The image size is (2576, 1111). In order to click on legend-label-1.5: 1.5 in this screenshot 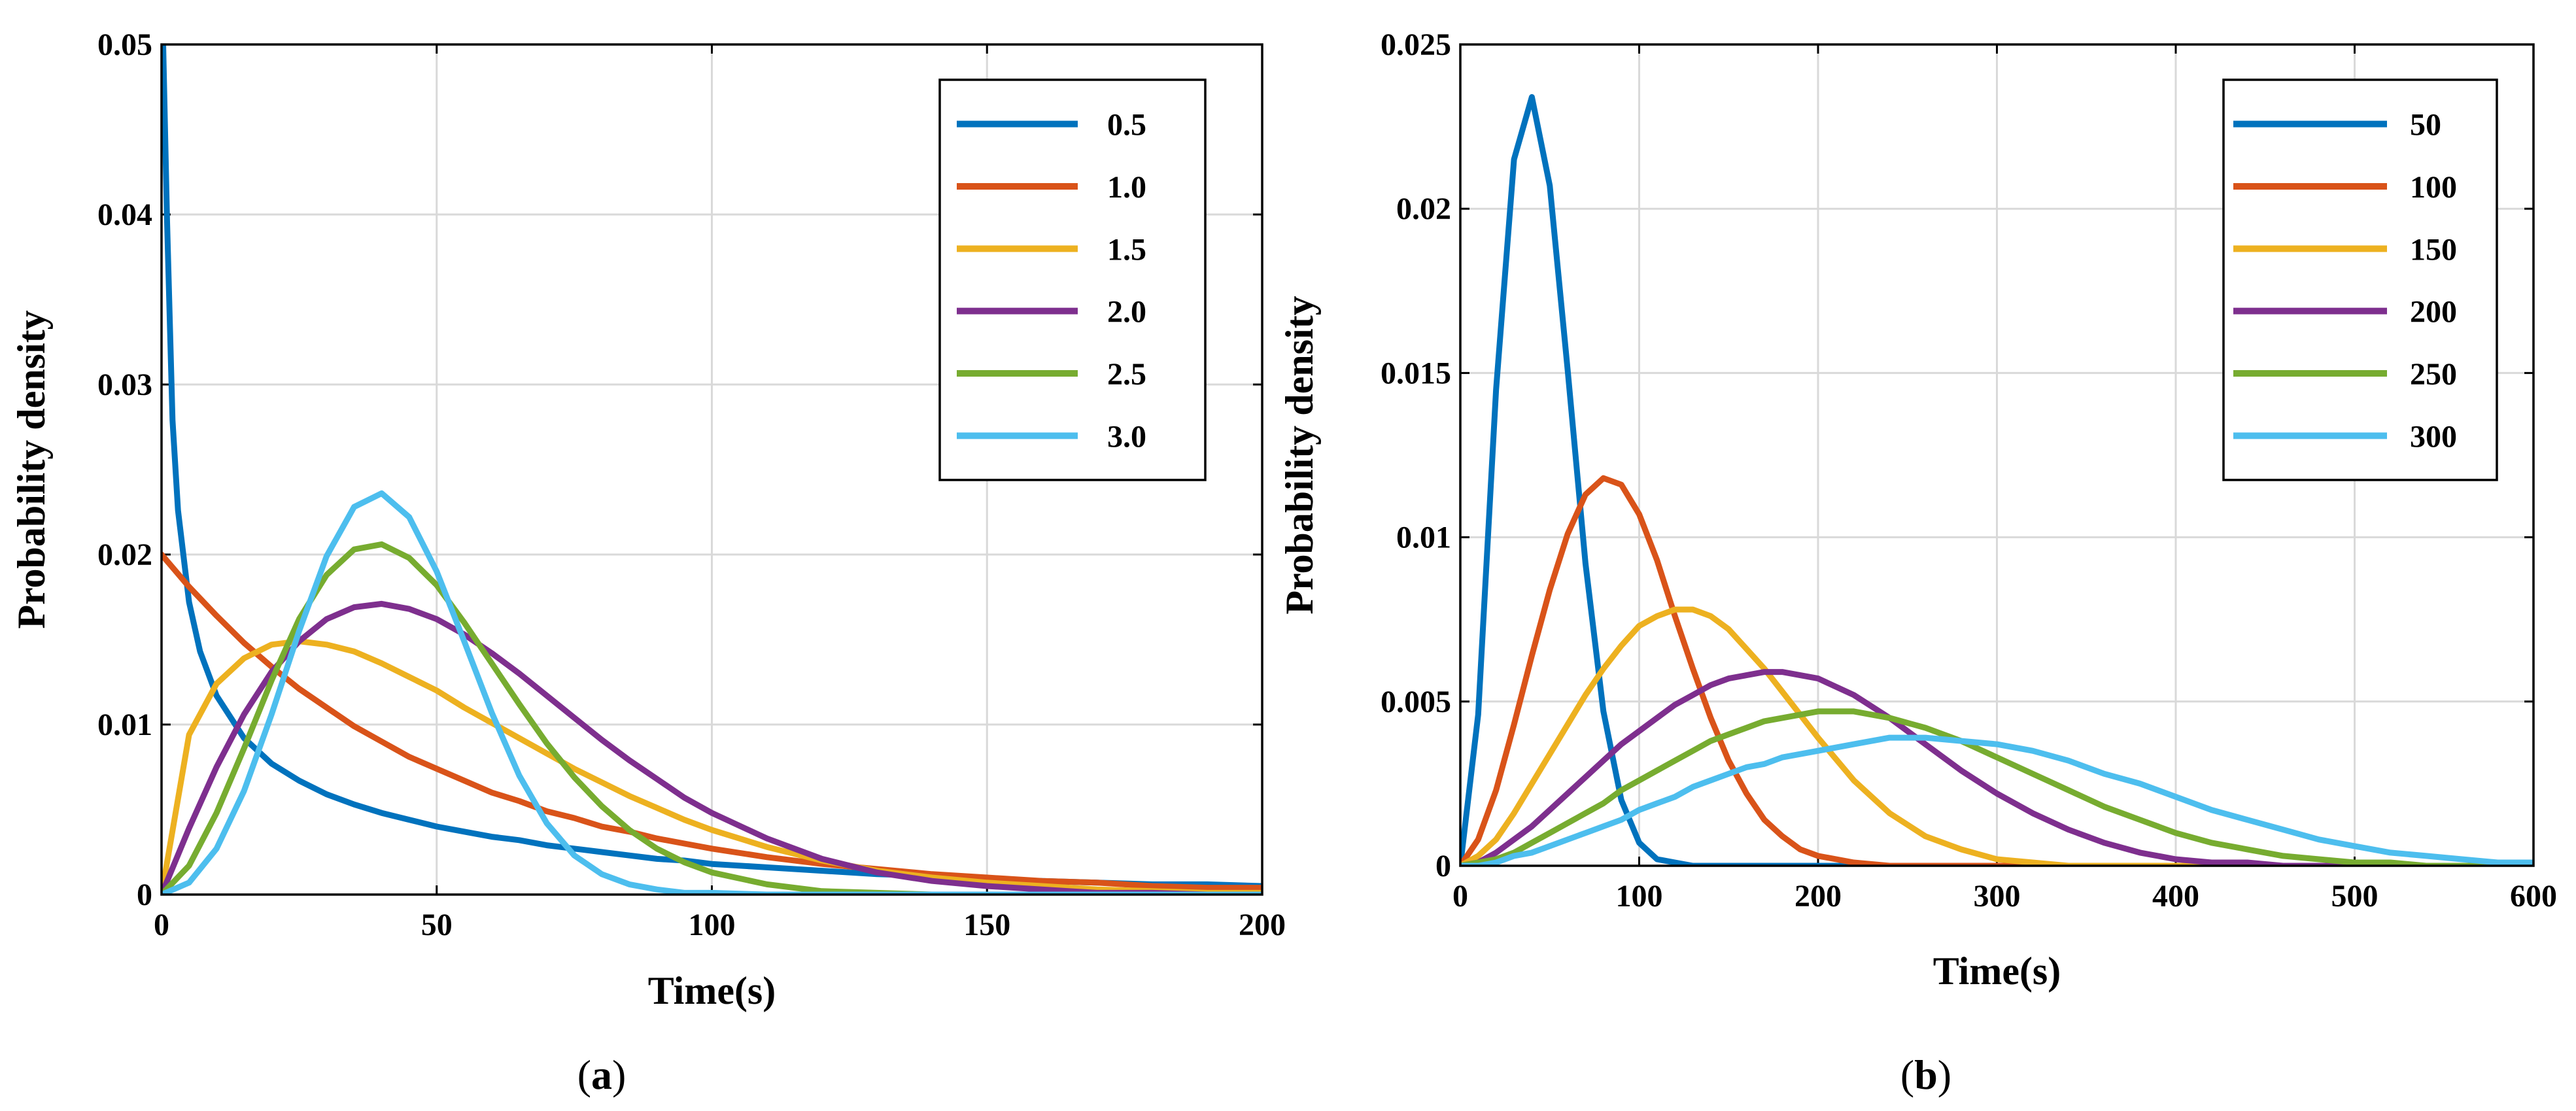, I will do `click(1127, 250)`.